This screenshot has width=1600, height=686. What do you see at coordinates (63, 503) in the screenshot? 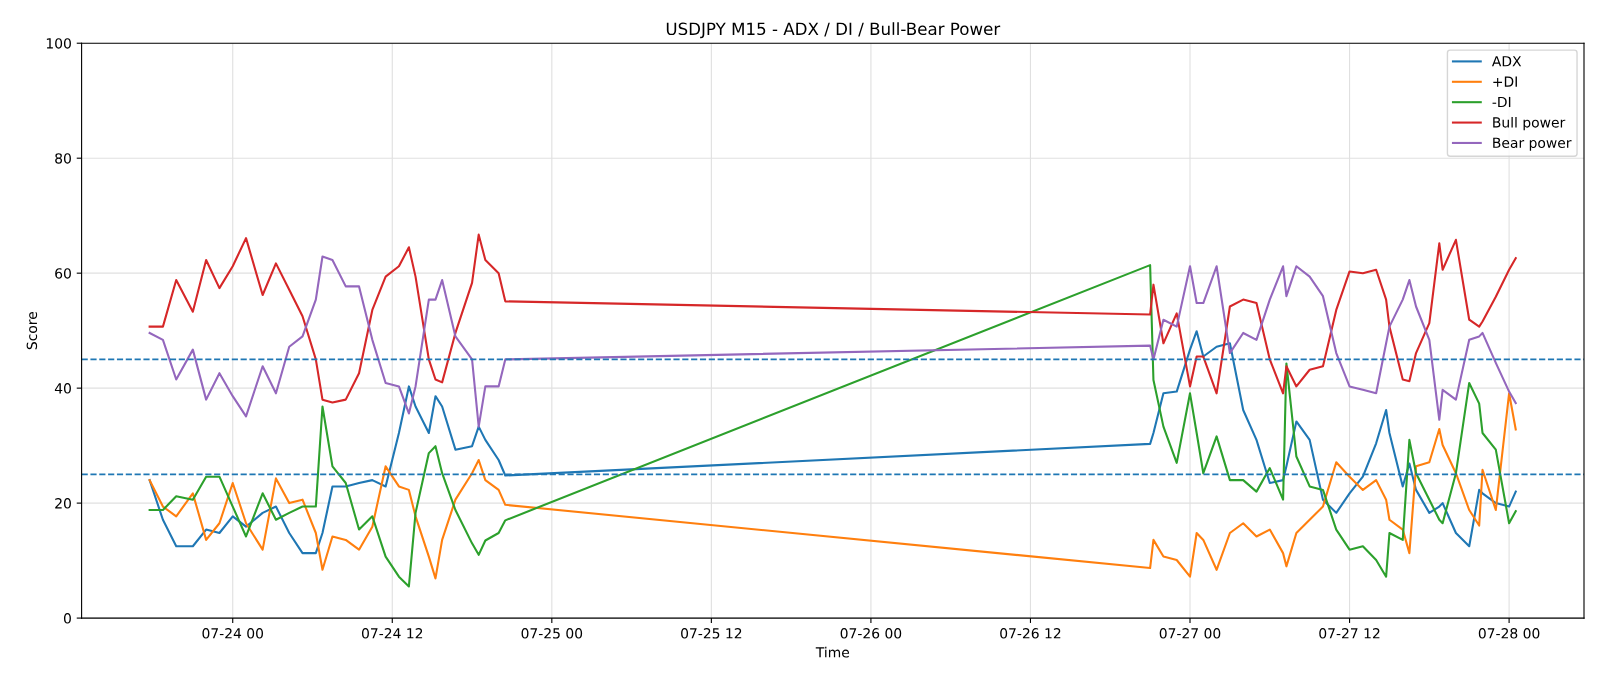
I see `y-tick-label: 20` at bounding box center [63, 503].